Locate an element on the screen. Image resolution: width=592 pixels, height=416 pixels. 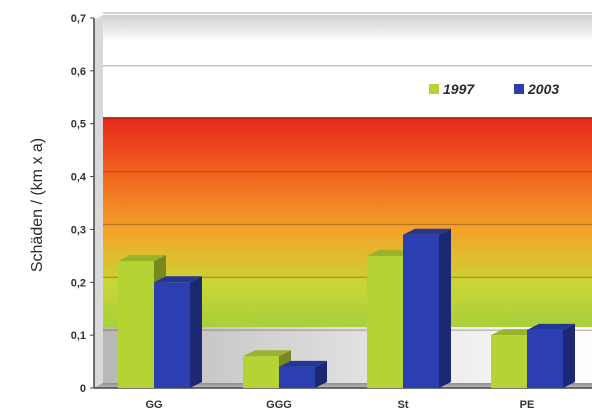
y-tick-label: 0,6 is located at coordinates (78, 72).